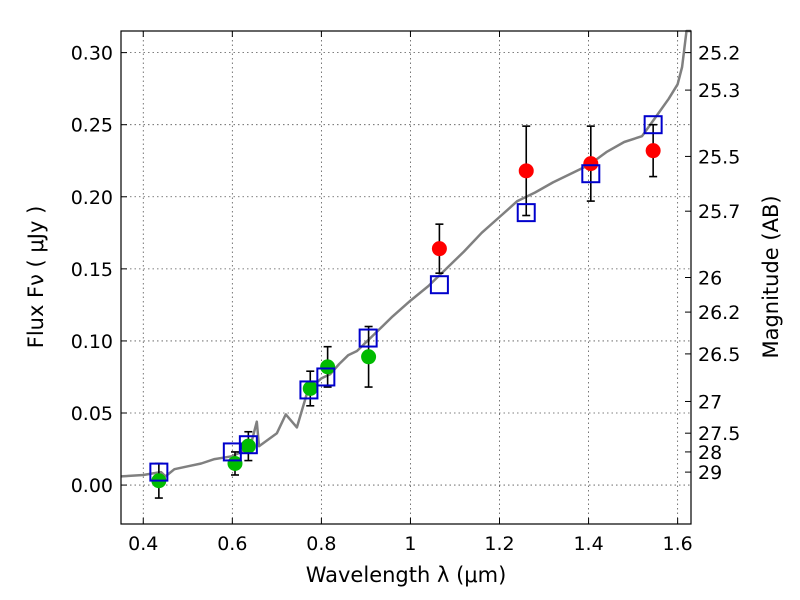 This screenshot has height=600, width=800. I want to click on x-tick-label: 1.6, so click(678, 544).